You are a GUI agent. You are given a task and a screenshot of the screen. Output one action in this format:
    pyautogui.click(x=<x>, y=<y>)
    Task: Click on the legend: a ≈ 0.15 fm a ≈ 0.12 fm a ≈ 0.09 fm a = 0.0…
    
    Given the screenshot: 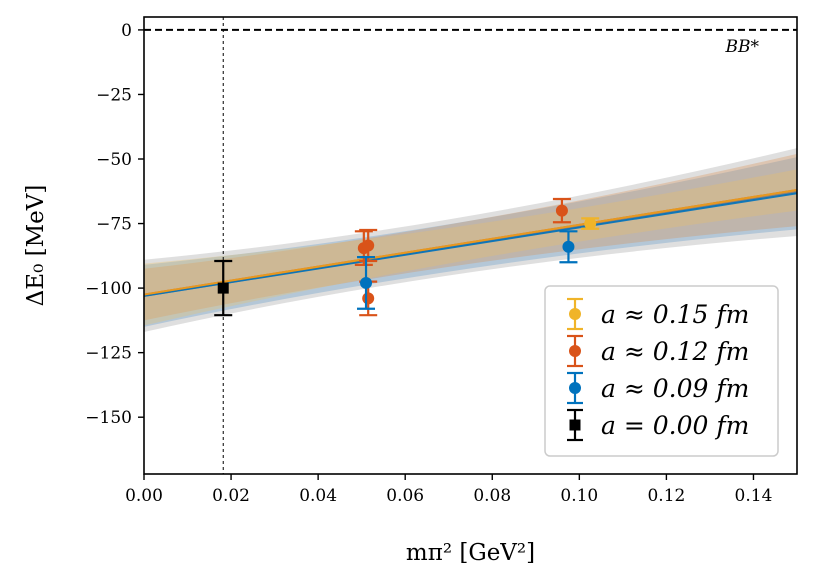 What is the action you would take?
    pyautogui.click(x=661, y=371)
    